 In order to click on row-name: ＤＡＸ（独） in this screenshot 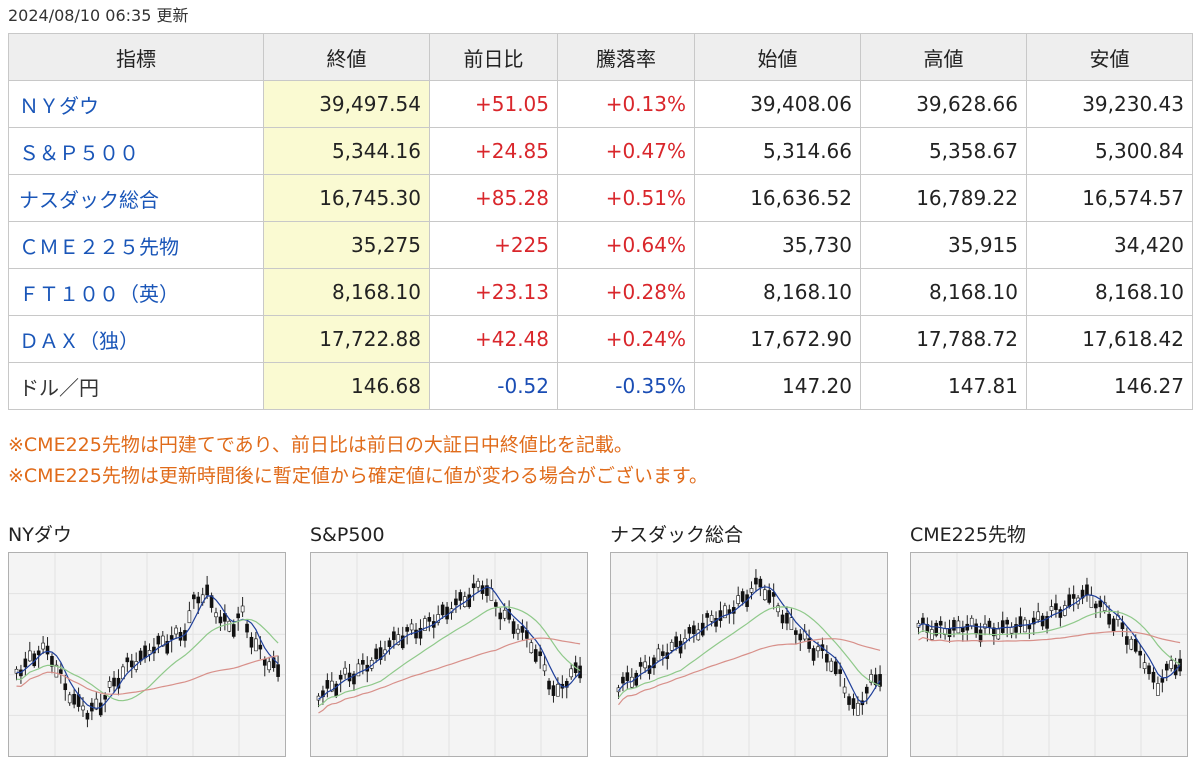, I will do `click(136, 339)`.